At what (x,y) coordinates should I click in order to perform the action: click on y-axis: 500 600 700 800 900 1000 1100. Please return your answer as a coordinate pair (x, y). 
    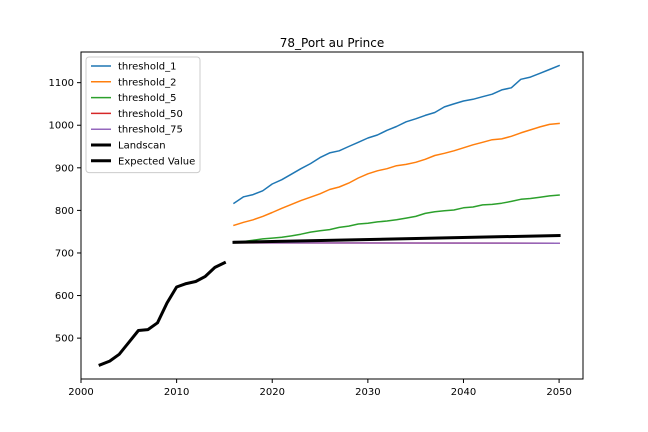
    Looking at the image, I should click on (65, 211).